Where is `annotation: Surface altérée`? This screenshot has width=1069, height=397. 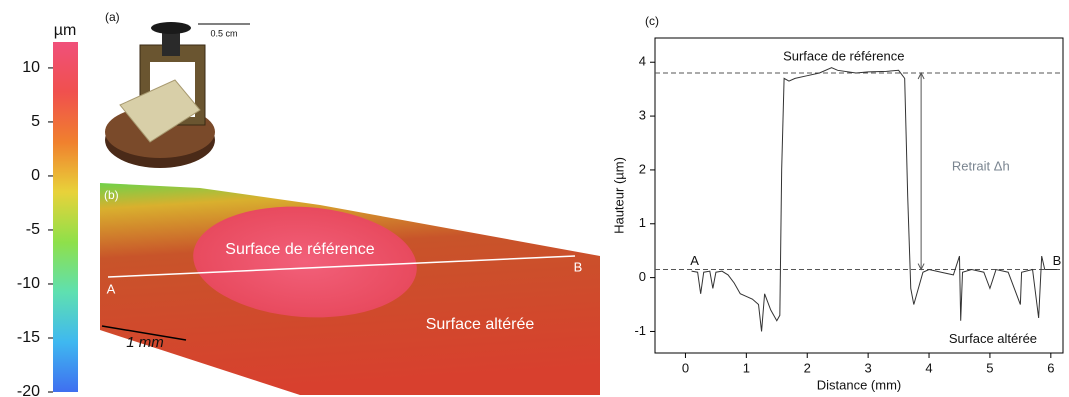 annotation: Surface altérée is located at coordinates (993, 338).